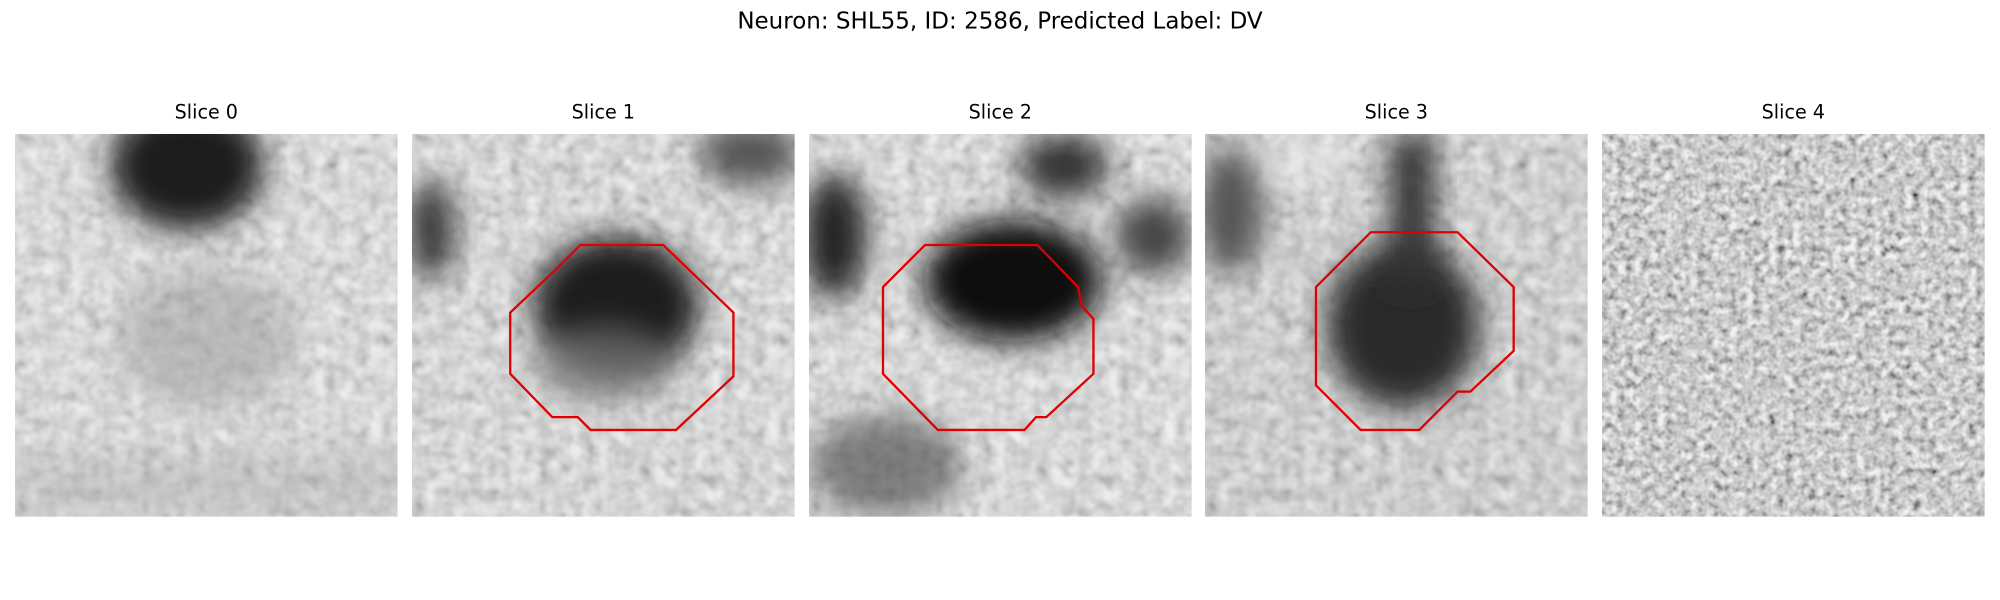 The width and height of the screenshot is (2000, 600). I want to click on panel-title: Slice 2, so click(1000, 112).